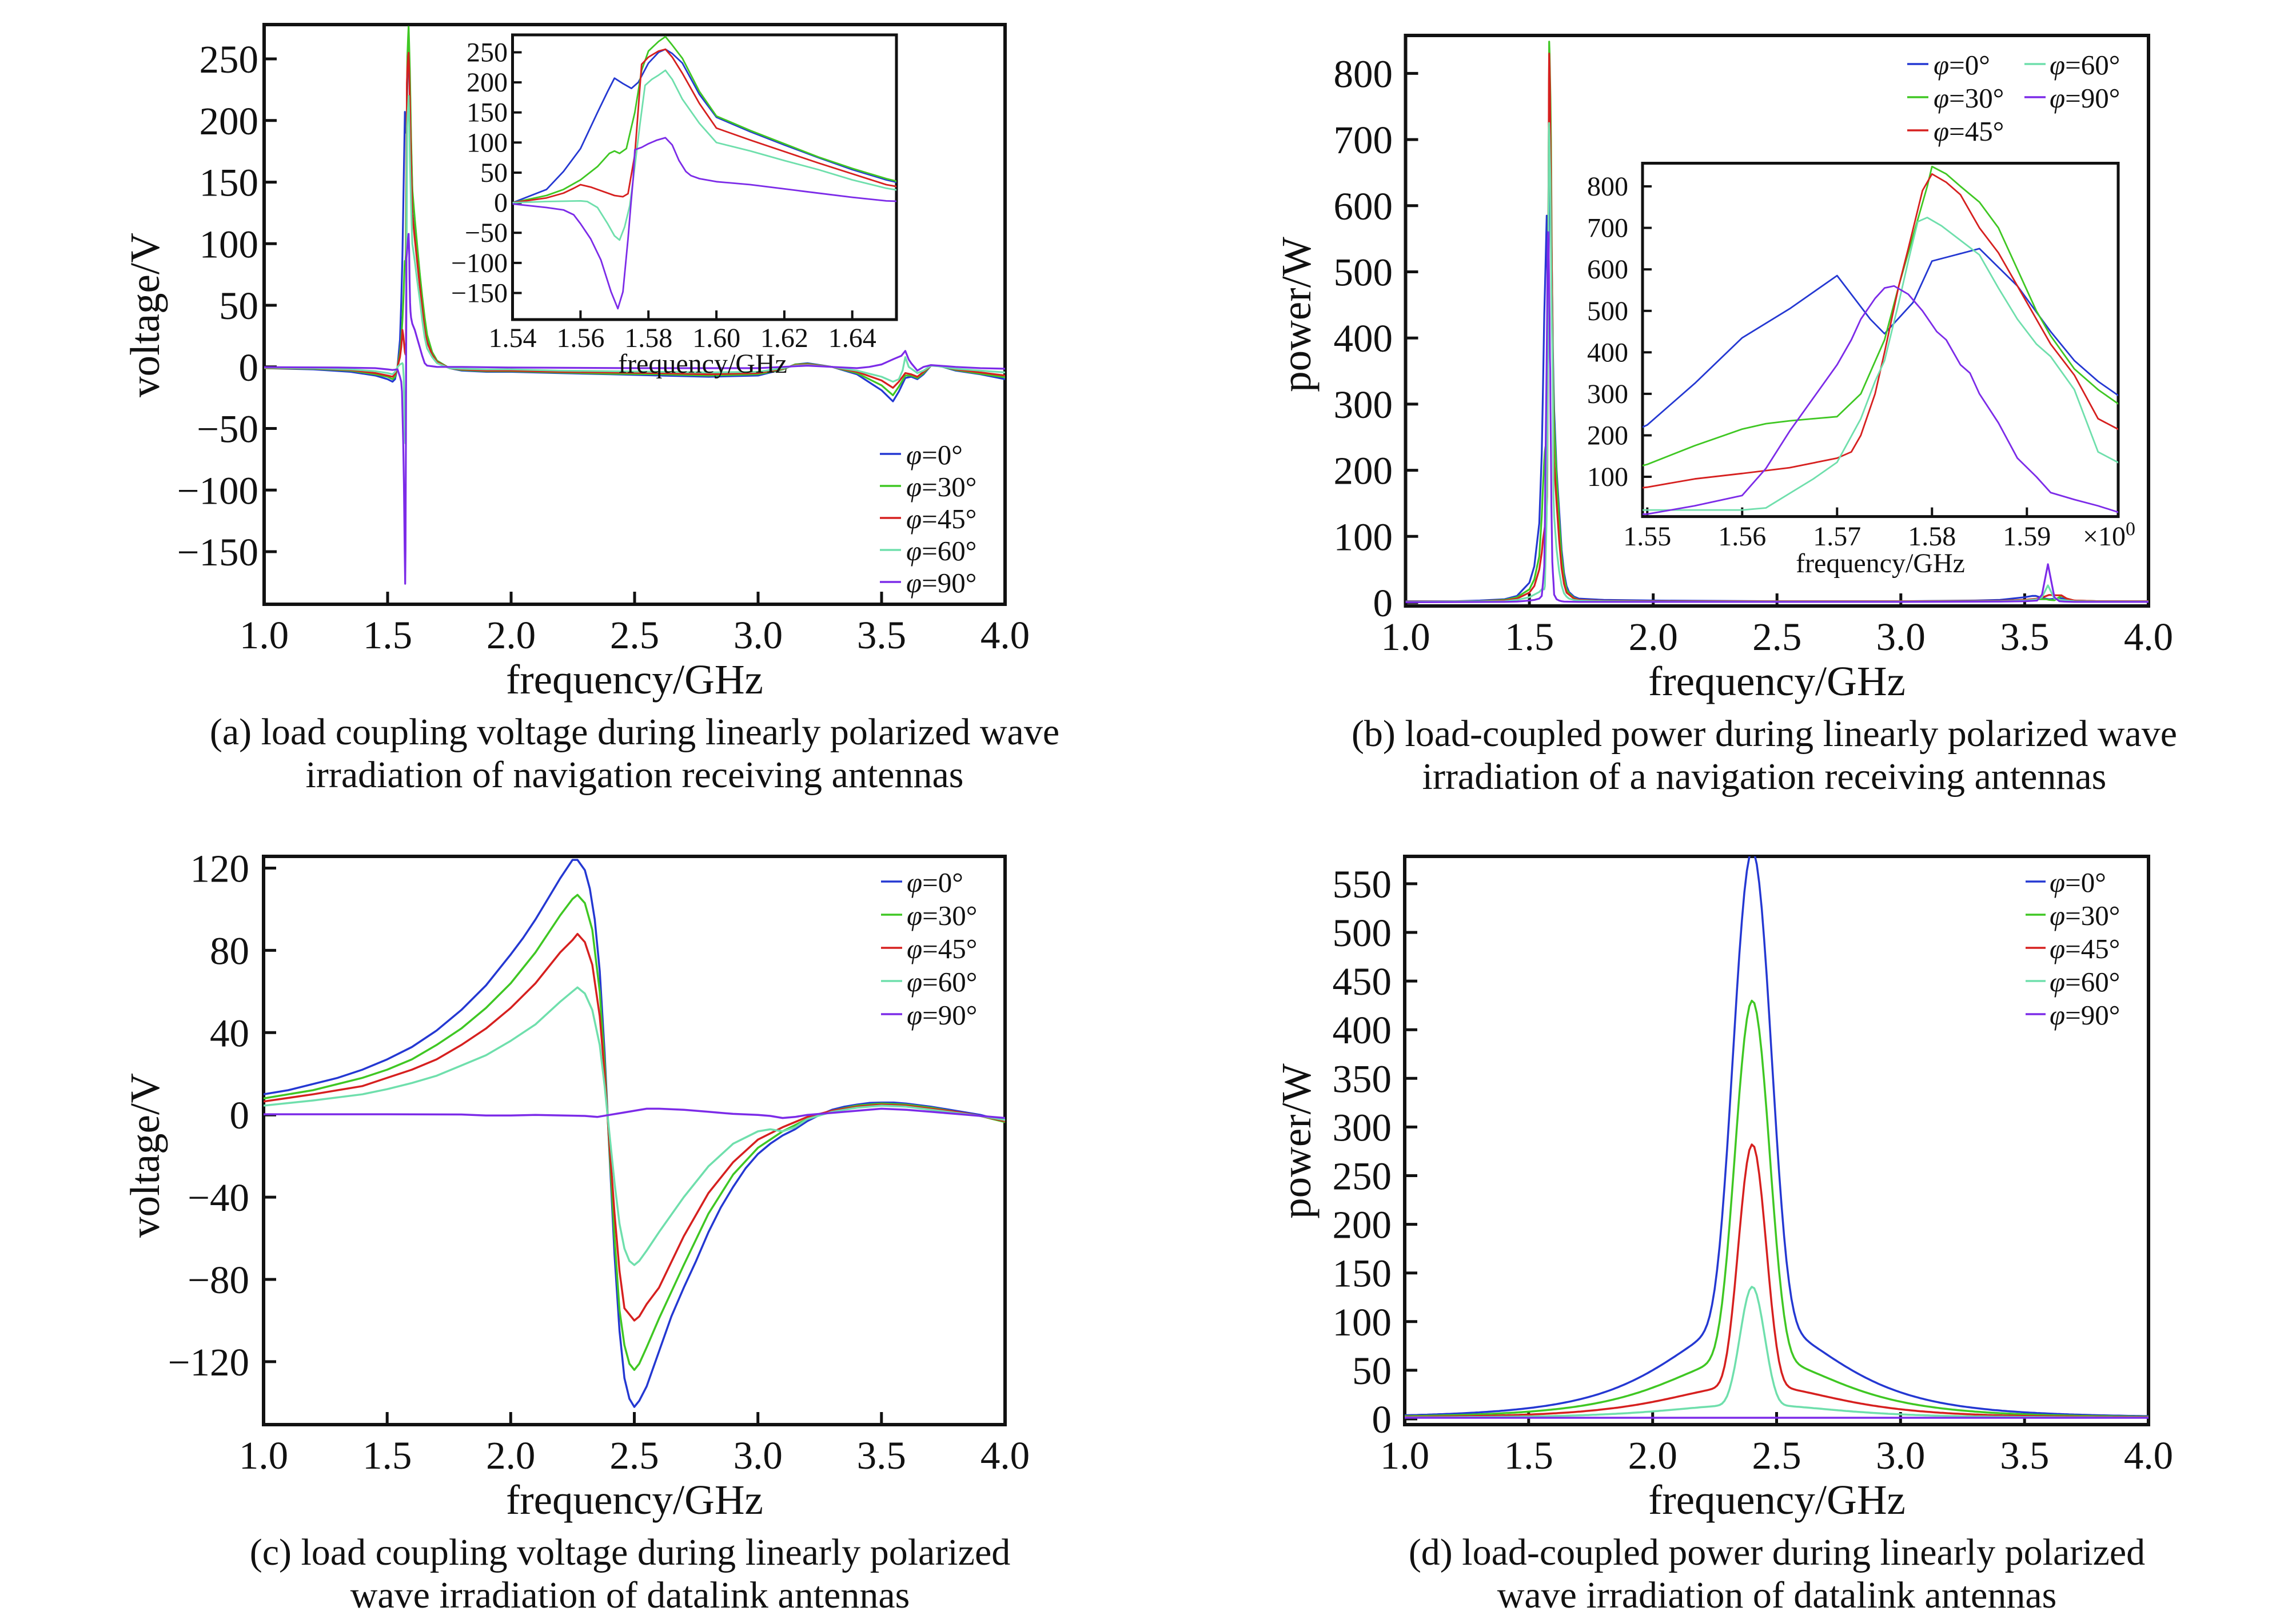  What do you see at coordinates (1647, 537) in the screenshot?
I see `svg-text: 1.55` at bounding box center [1647, 537].